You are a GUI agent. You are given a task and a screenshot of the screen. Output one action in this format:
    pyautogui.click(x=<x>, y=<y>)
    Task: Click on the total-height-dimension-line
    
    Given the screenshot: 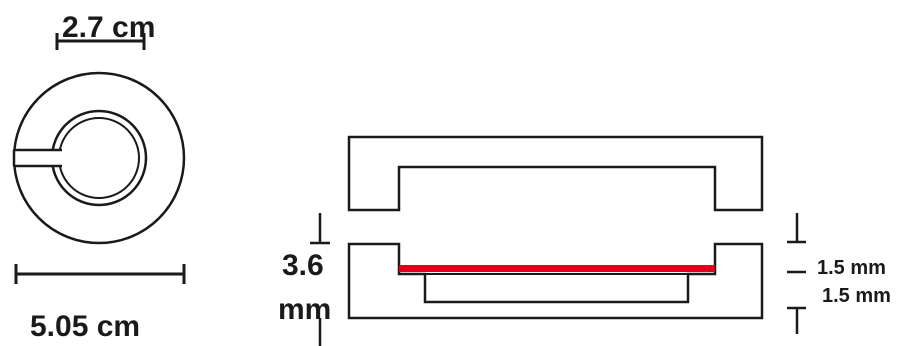 What is the action you would take?
    pyautogui.click(x=320, y=279)
    